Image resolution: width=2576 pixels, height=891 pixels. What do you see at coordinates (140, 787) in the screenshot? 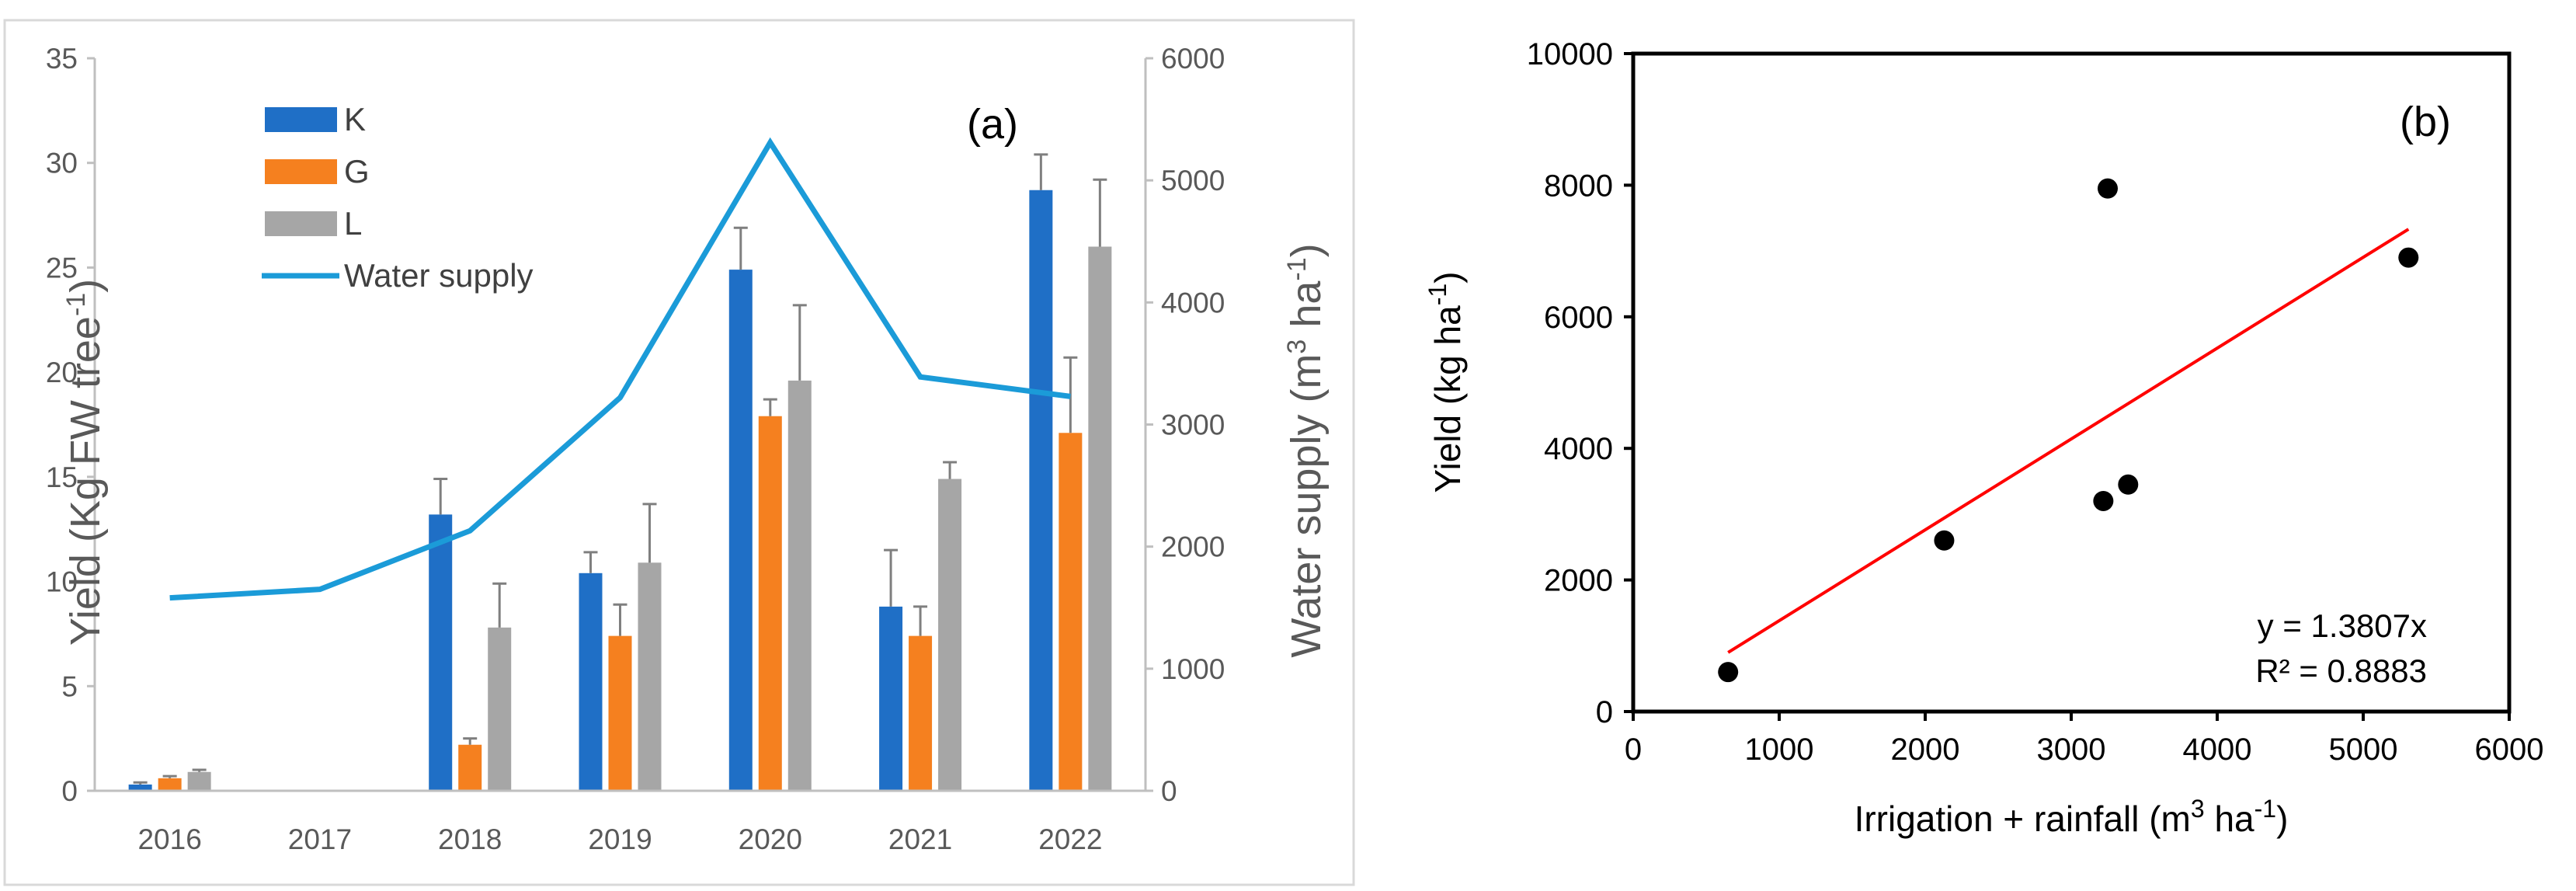
I see `bar-K-2016` at bounding box center [140, 787].